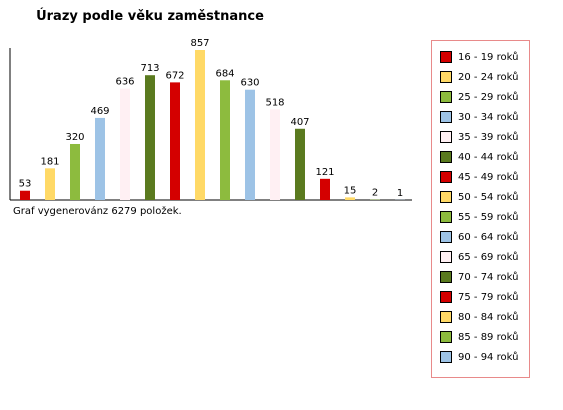 The image size is (563, 410). Describe the element at coordinates (74, 137) in the screenshot. I see `bar-value-label: 320` at that location.